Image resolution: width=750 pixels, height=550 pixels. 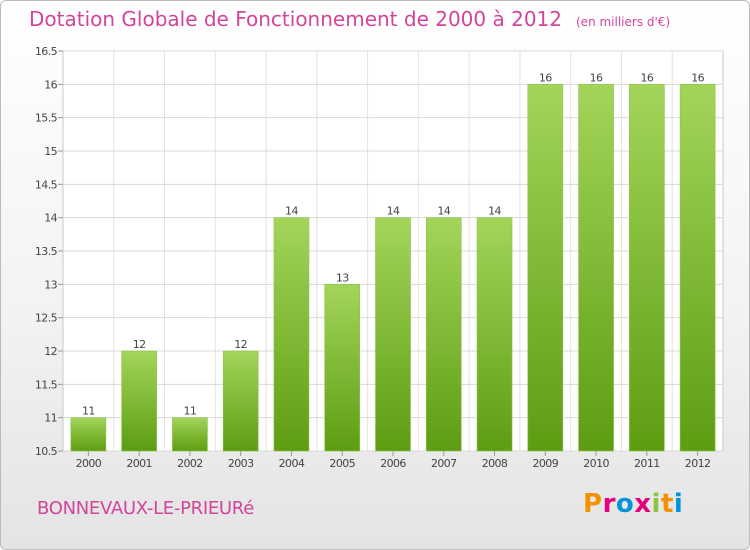 I want to click on y-tick-label: 13, so click(x=50, y=284).